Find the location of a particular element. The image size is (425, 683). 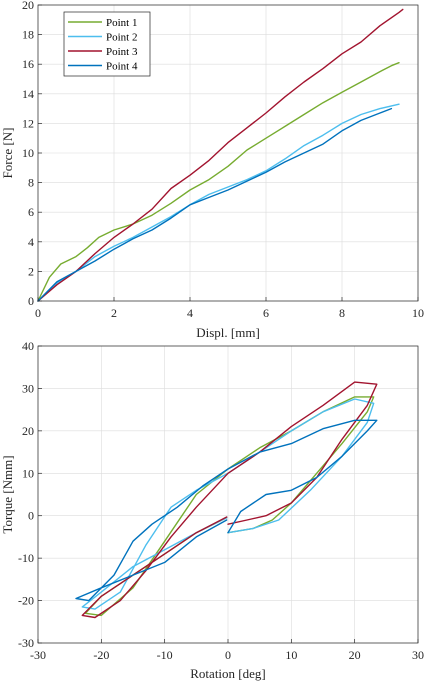

y-tick-label: -10 is located at coordinates (26, 558).